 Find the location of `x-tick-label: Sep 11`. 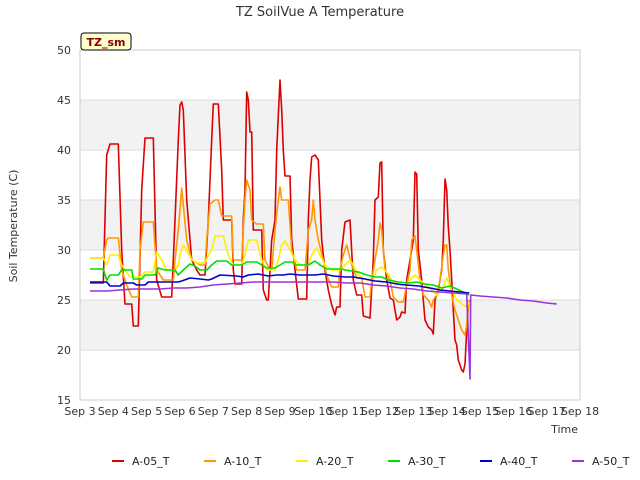

x-tick-label: Sep 11 is located at coordinates (347, 411).